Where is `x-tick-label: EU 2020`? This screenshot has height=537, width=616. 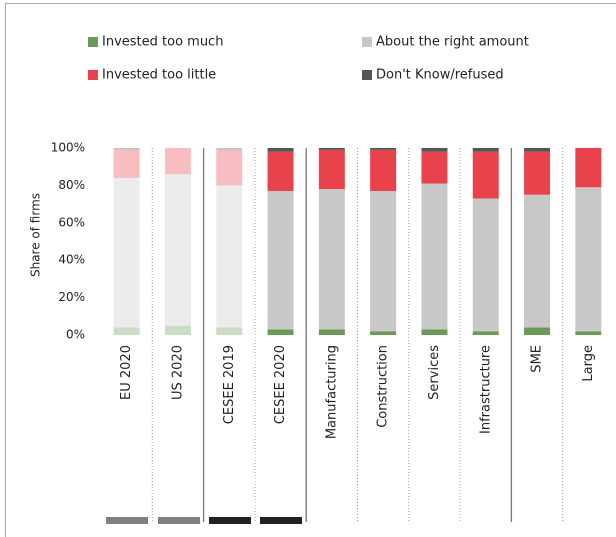 x-tick-label: EU 2020 is located at coordinates (126, 372).